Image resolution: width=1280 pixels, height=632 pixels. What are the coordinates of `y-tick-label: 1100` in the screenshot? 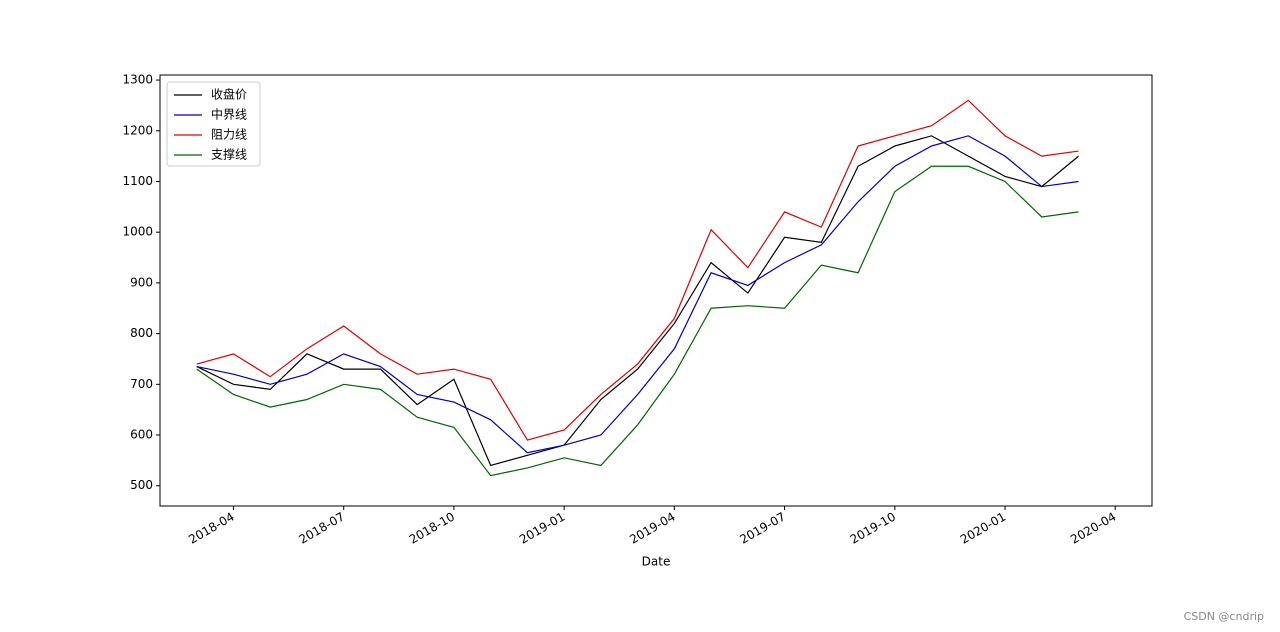 It's located at (137, 181).